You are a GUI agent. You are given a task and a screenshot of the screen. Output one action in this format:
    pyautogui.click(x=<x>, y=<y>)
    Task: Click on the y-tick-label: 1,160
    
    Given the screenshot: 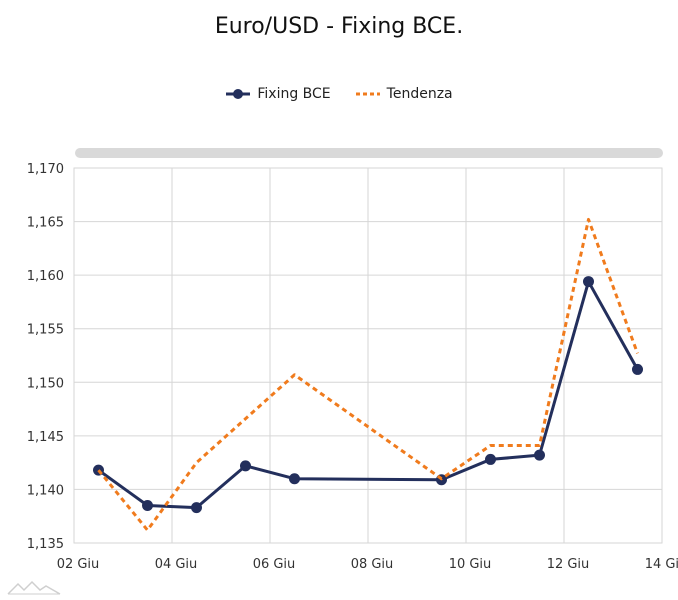 What is the action you would take?
    pyautogui.click(x=45, y=276)
    